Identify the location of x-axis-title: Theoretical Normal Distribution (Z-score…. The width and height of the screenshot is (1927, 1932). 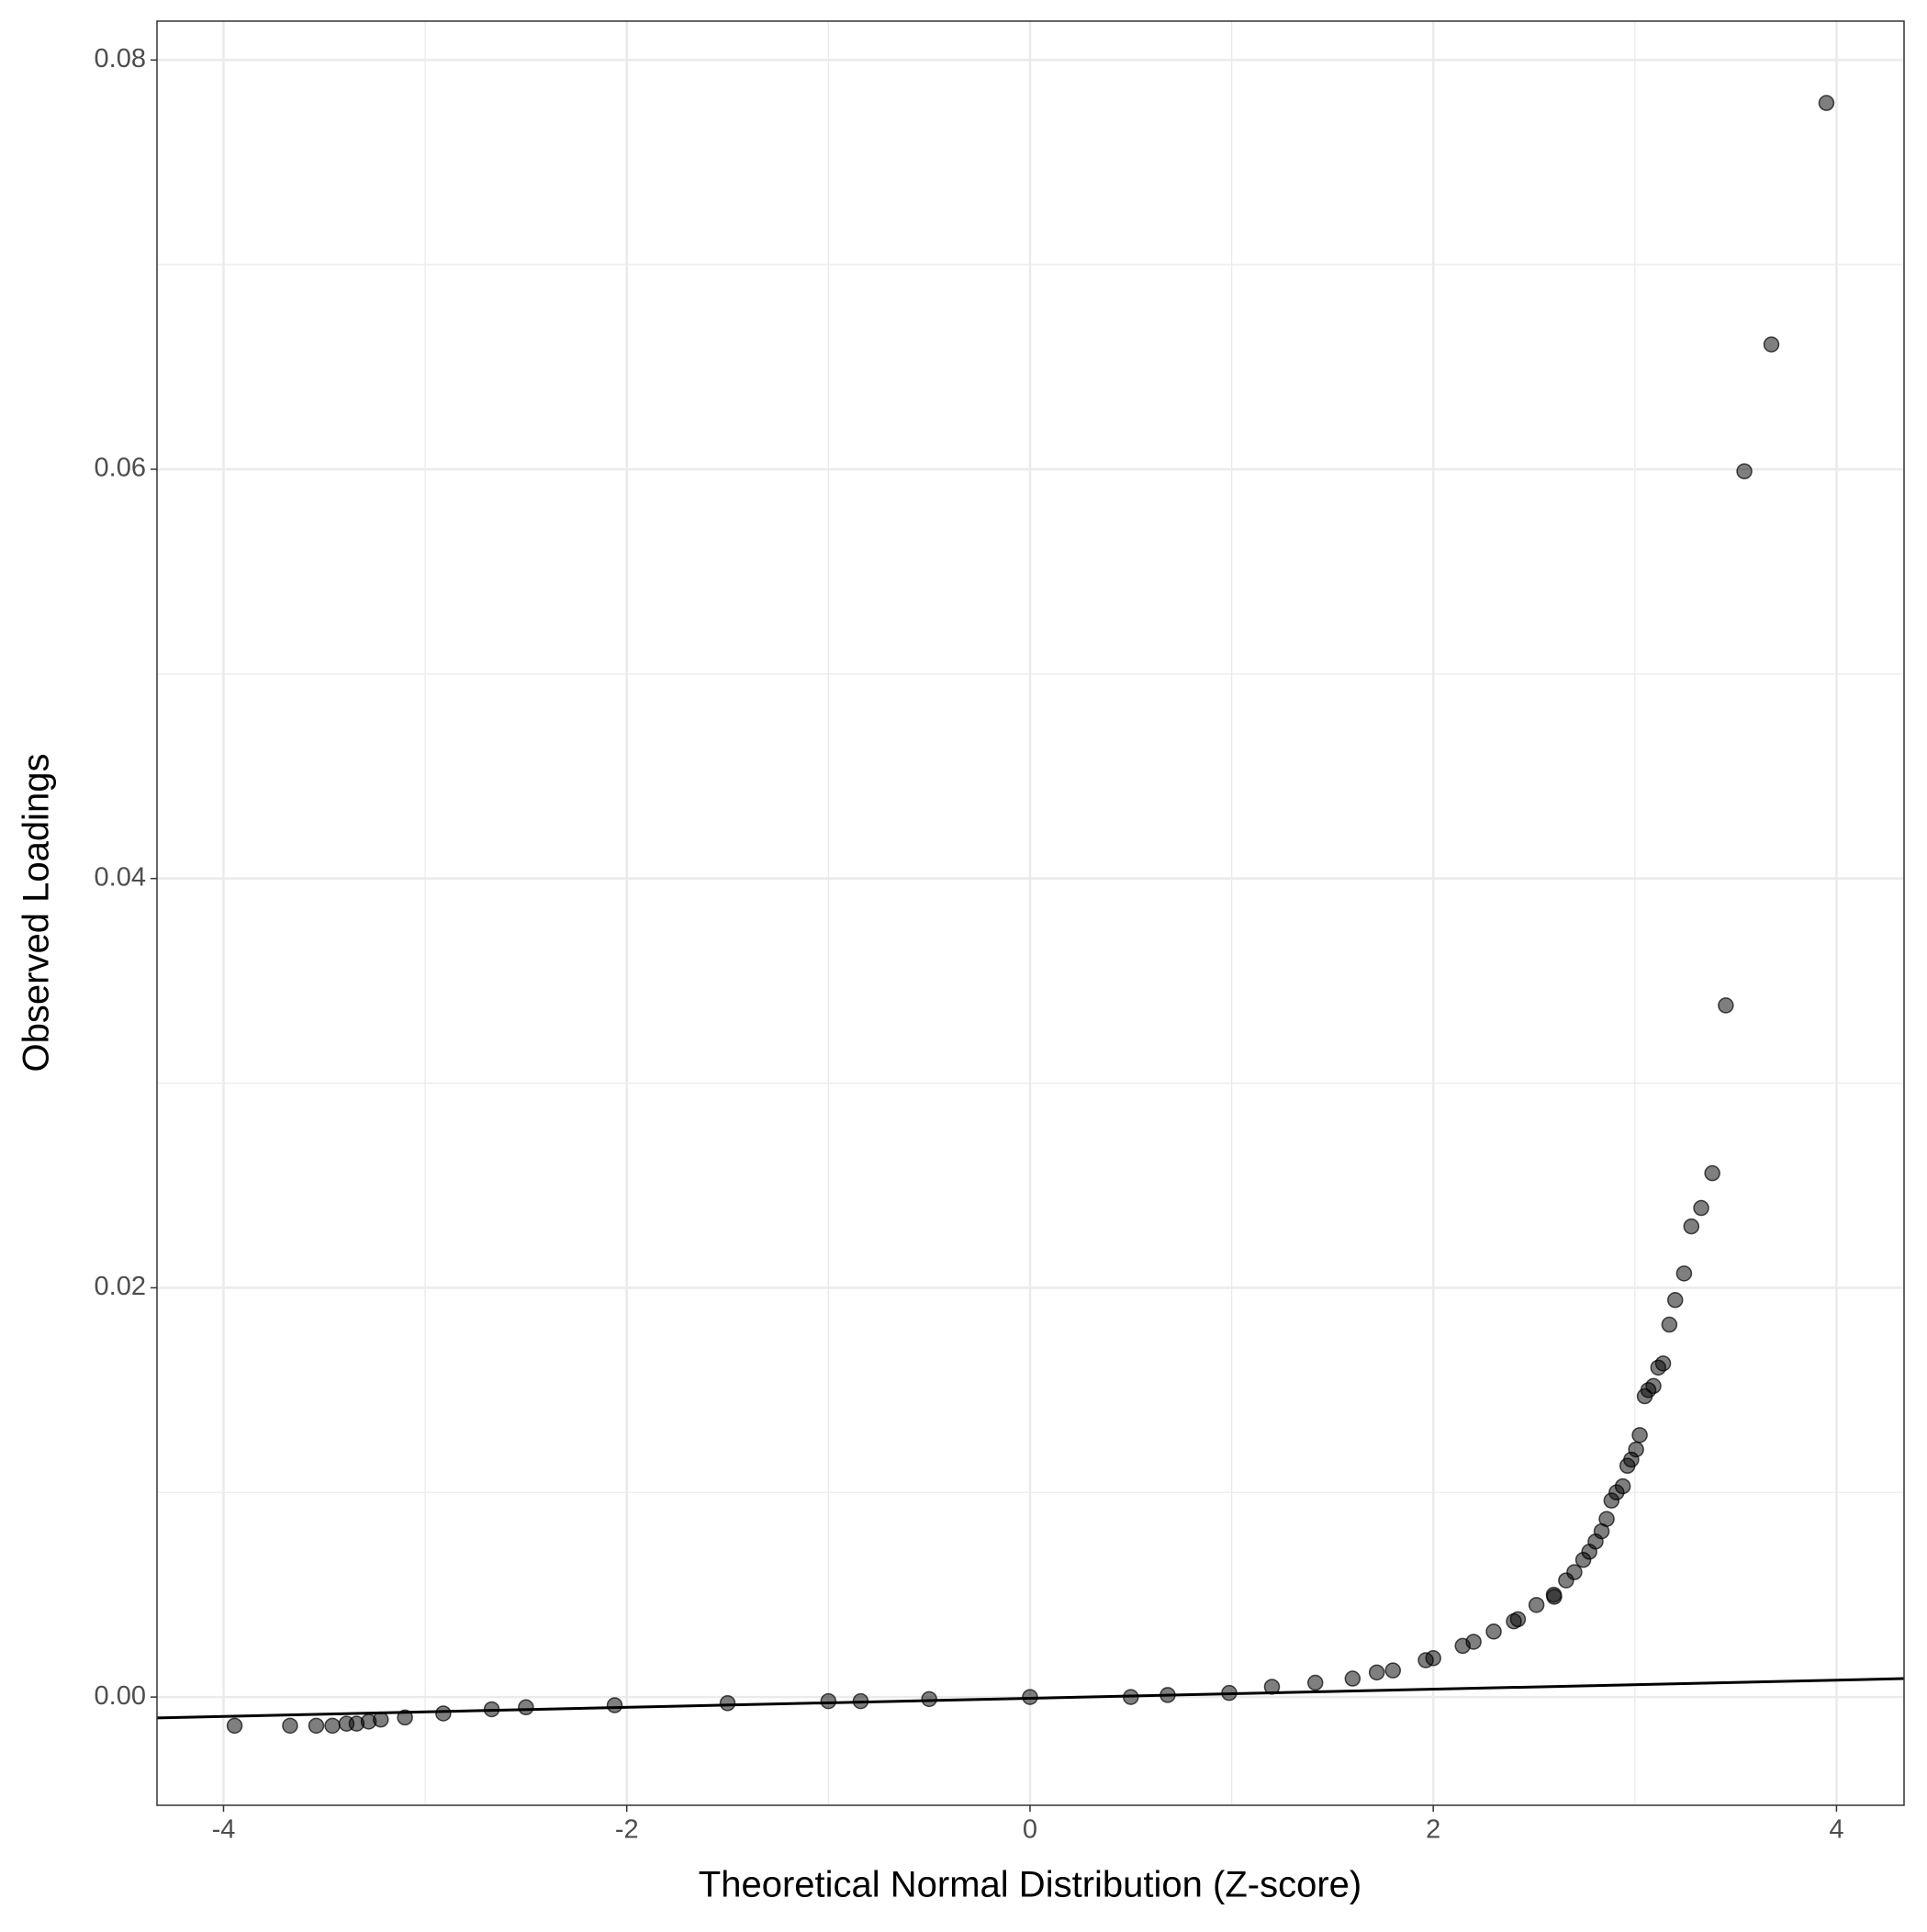
(1030, 1885).